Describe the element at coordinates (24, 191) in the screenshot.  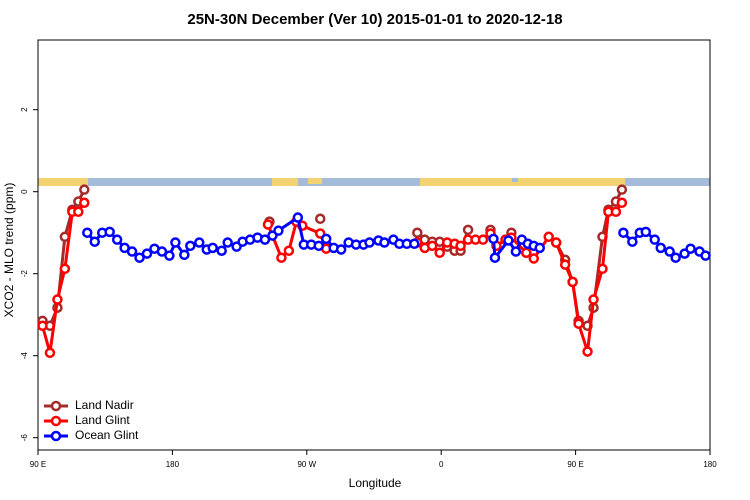
I see `y-tick-label: 0` at that location.